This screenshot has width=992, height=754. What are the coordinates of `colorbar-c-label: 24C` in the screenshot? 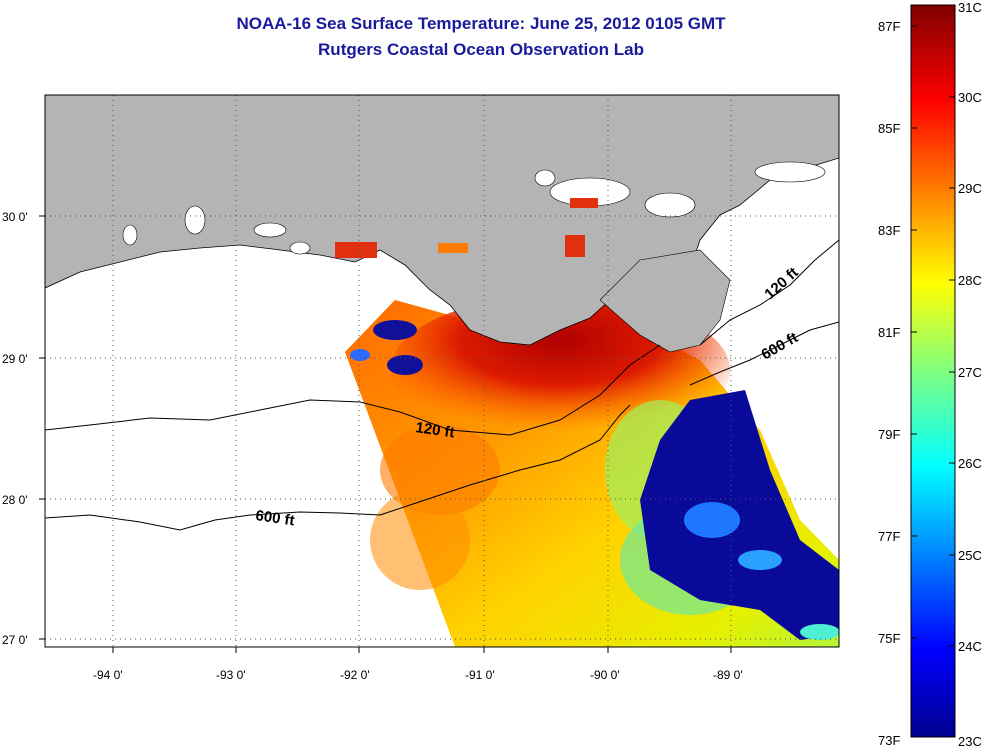 It's located at (970, 646).